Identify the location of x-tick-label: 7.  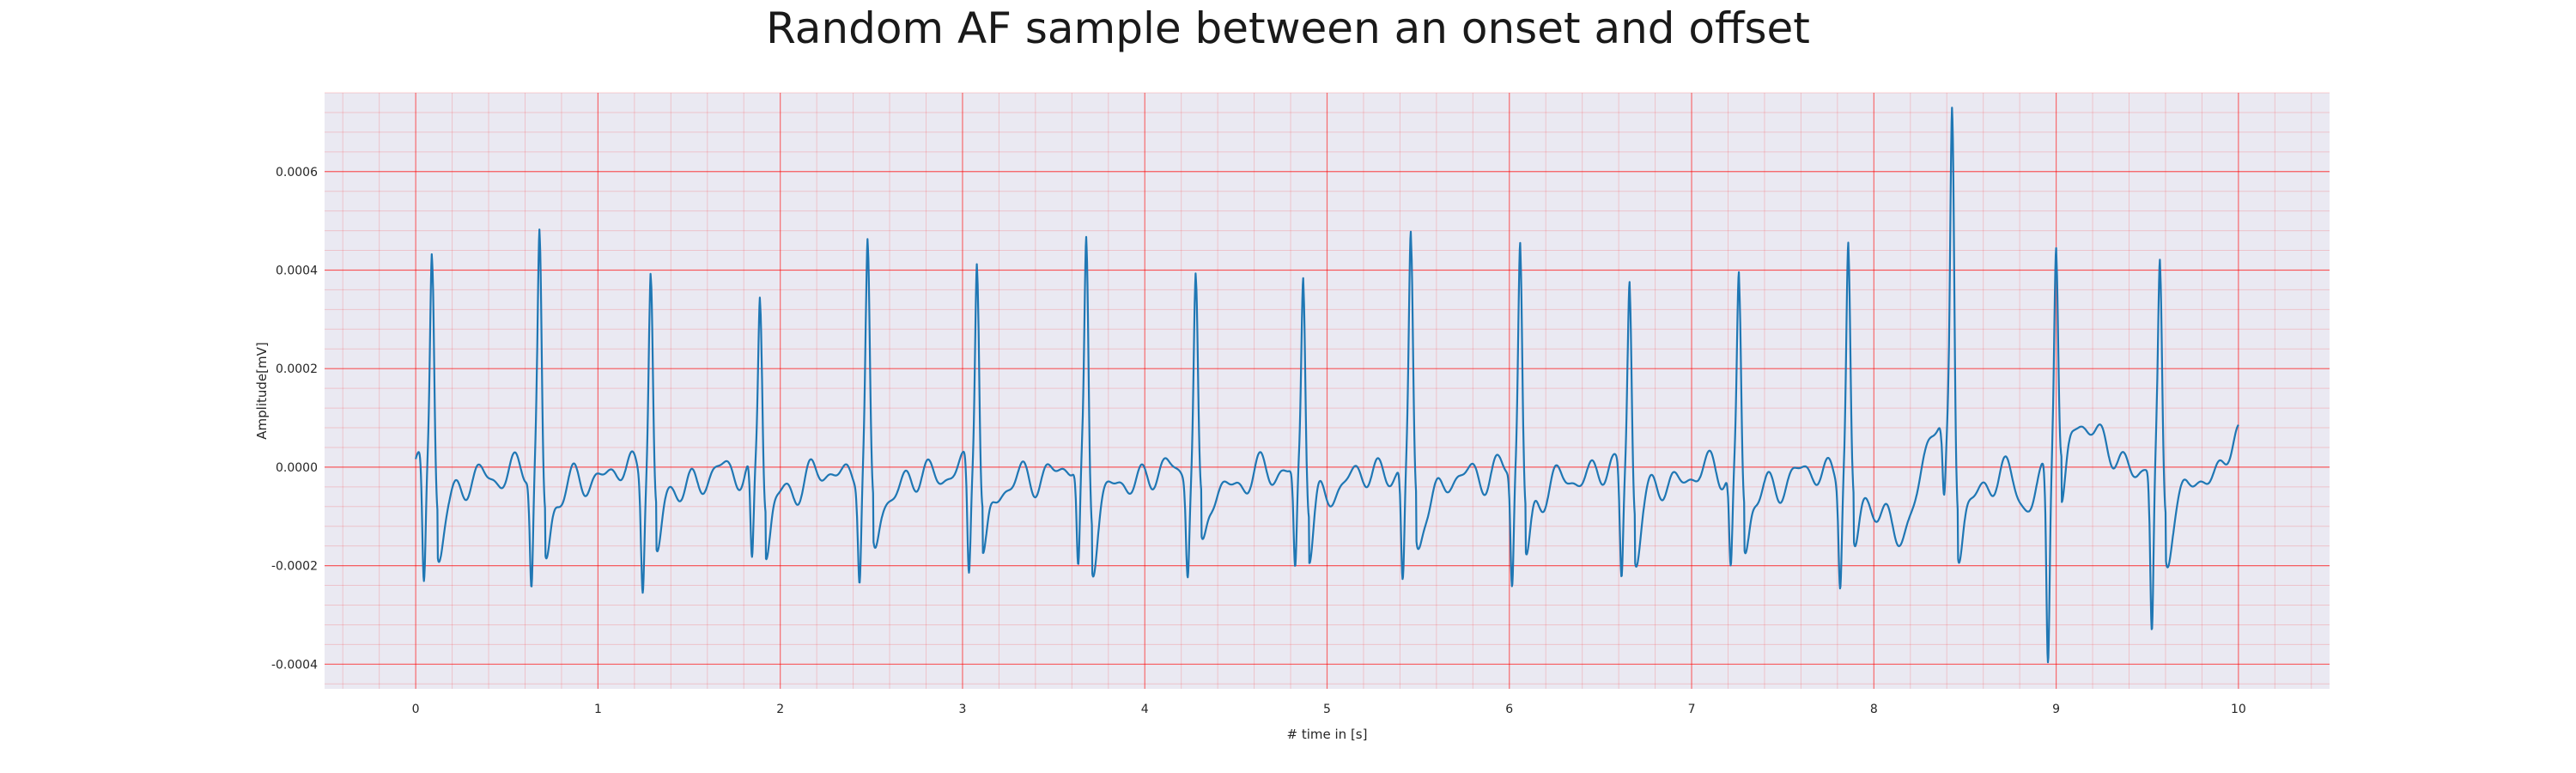
(1692, 709).